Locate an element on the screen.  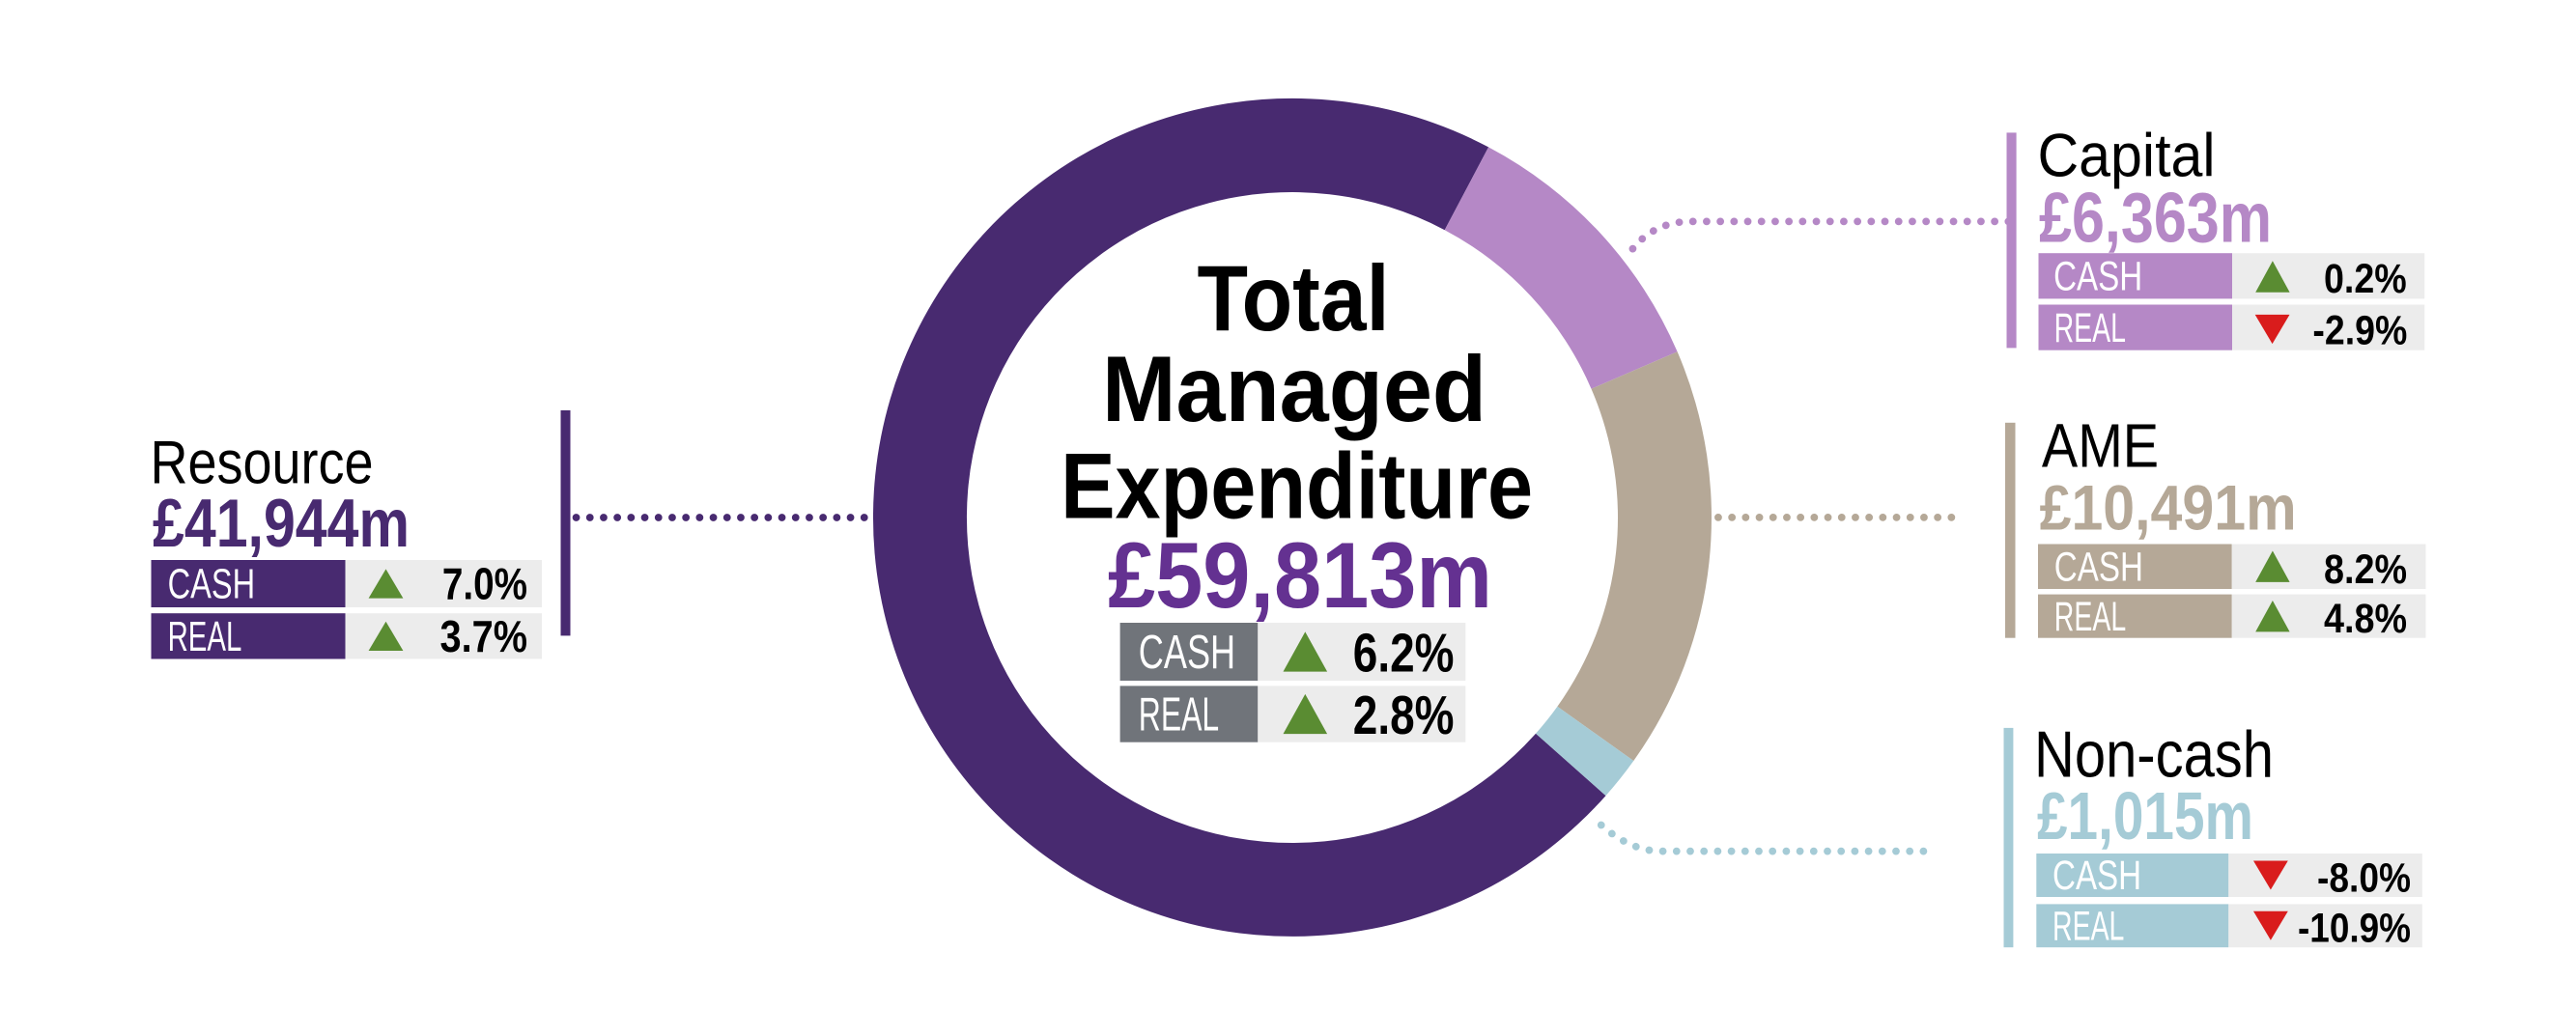
svg-text: AME is located at coordinates (2100, 445).